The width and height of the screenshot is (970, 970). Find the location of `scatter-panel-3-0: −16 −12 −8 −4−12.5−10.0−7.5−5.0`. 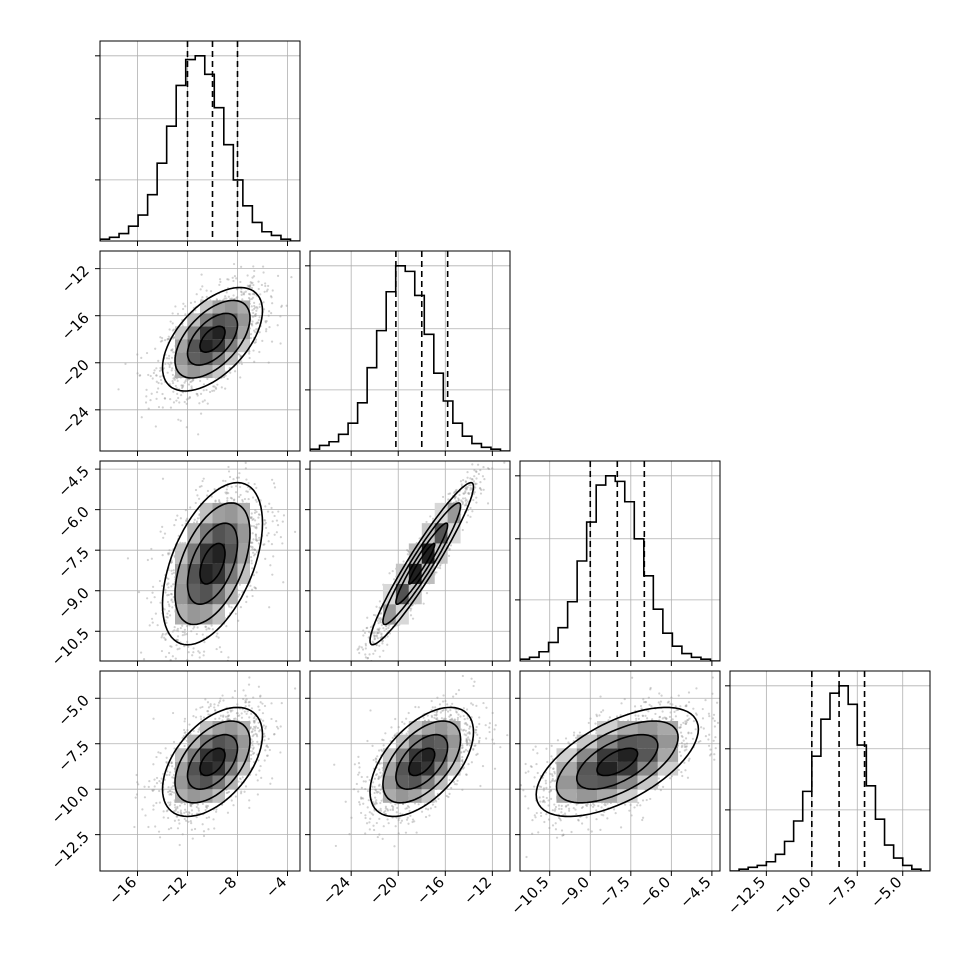

scatter-panel-3-0: −16 −12 −8 −4−12.5−10.0−7.5−5.0 is located at coordinates (174, 789).